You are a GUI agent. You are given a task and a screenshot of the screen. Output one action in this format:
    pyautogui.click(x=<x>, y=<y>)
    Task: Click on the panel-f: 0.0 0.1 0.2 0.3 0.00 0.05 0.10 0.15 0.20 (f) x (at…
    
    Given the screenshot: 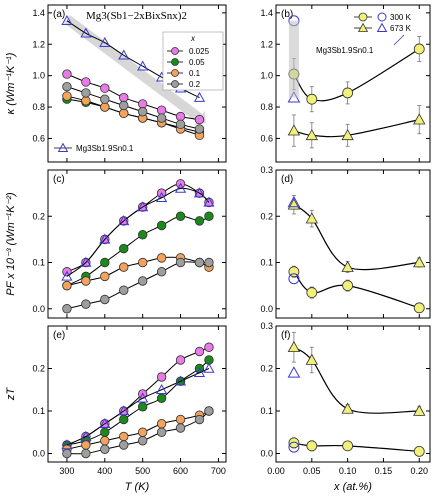 What is the action you would take?
    pyautogui.click(x=345, y=407)
    